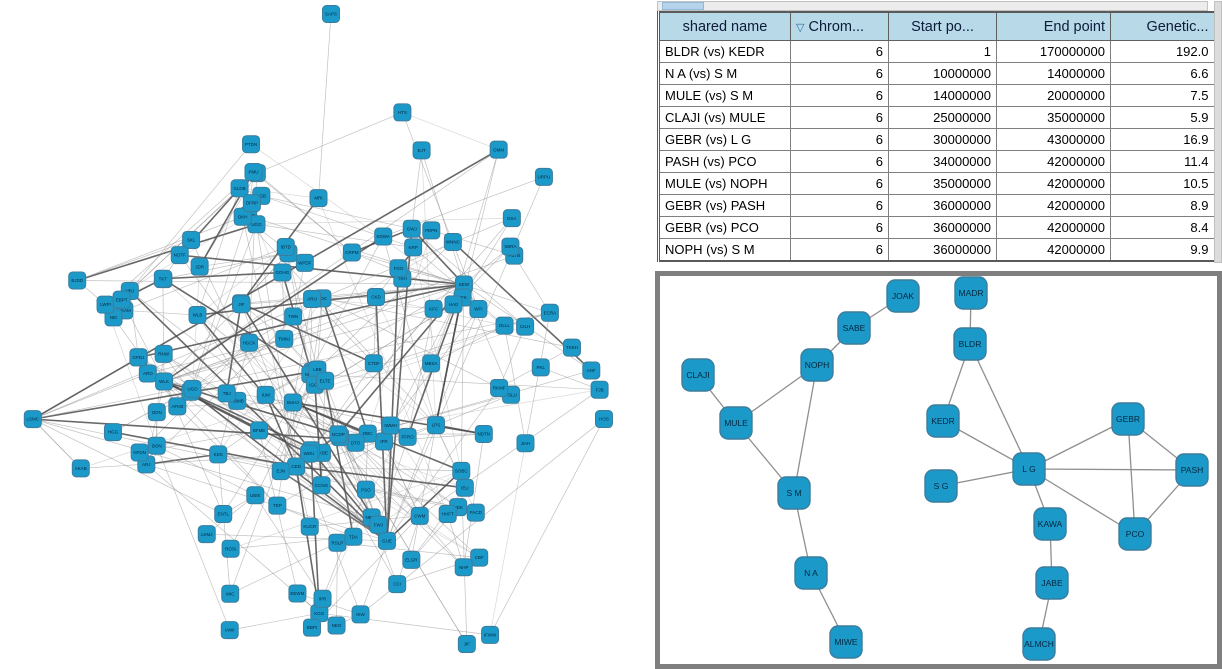  I want to click on table-cell: 1, so click(942, 51).